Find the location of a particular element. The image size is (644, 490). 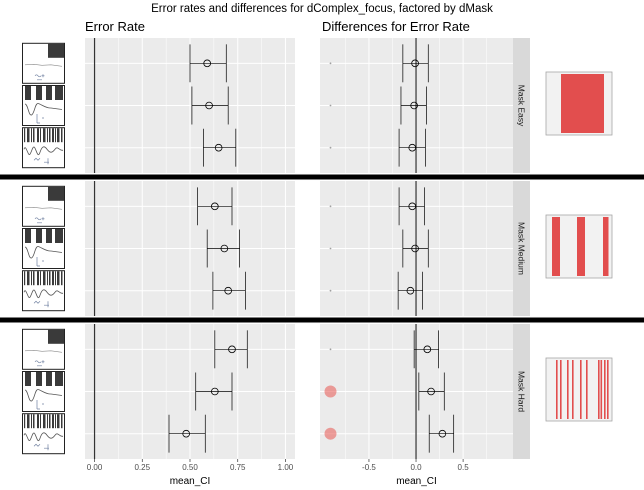

x-tick-label: 0.0 is located at coordinates (416, 467).